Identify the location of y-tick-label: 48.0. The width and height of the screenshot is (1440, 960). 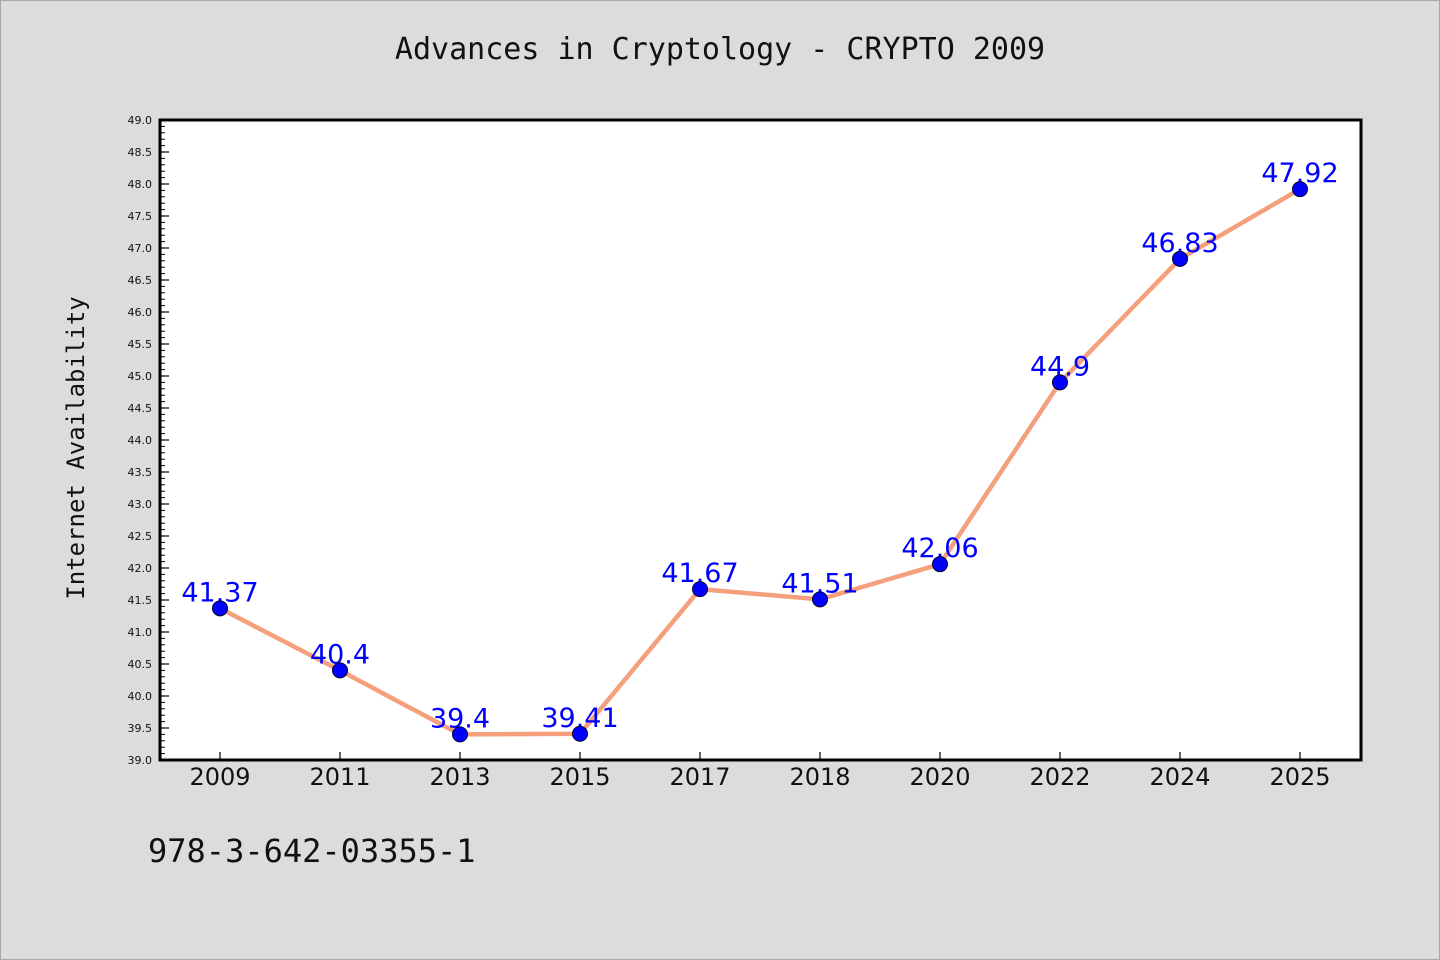
(140, 184).